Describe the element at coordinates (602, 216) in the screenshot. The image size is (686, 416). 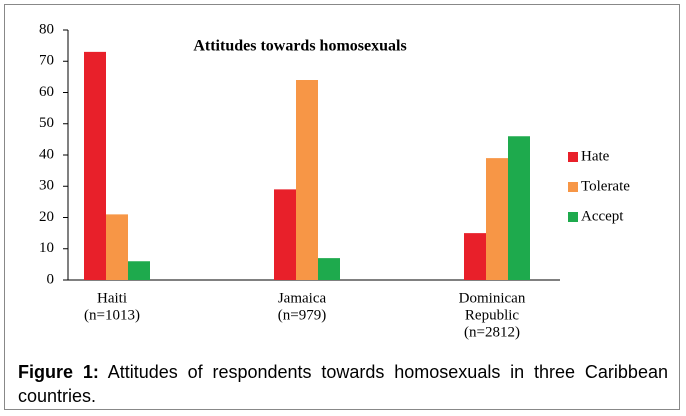
I see `legend-label: Accept` at that location.